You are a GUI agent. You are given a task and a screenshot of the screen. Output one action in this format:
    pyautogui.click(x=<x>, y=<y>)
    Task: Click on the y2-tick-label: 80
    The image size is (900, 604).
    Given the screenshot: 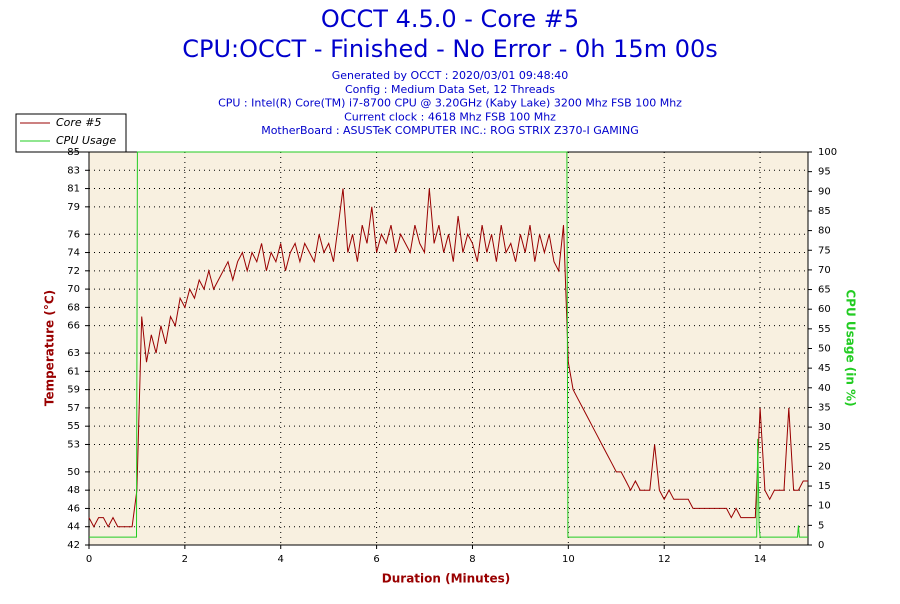 What is the action you would take?
    pyautogui.click(x=824, y=231)
    